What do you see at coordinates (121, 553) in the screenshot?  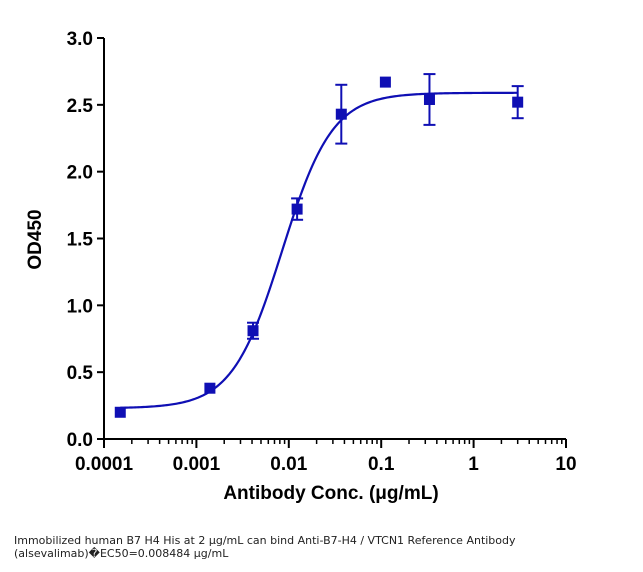 I see `caption-line-2: (alsevalimab)�EC50=0.008484 μg/mL` at bounding box center [121, 553].